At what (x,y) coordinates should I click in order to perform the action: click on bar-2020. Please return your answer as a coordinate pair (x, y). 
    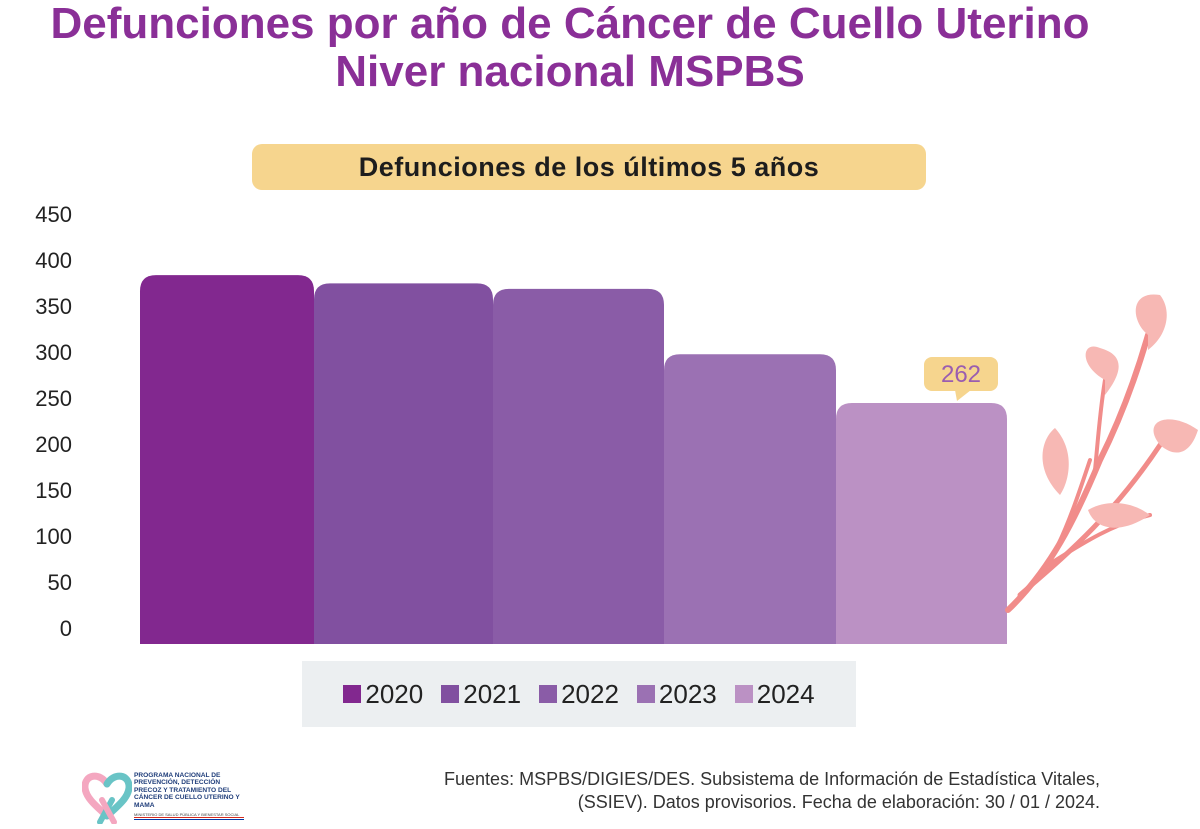
    Looking at the image, I should click on (227, 459).